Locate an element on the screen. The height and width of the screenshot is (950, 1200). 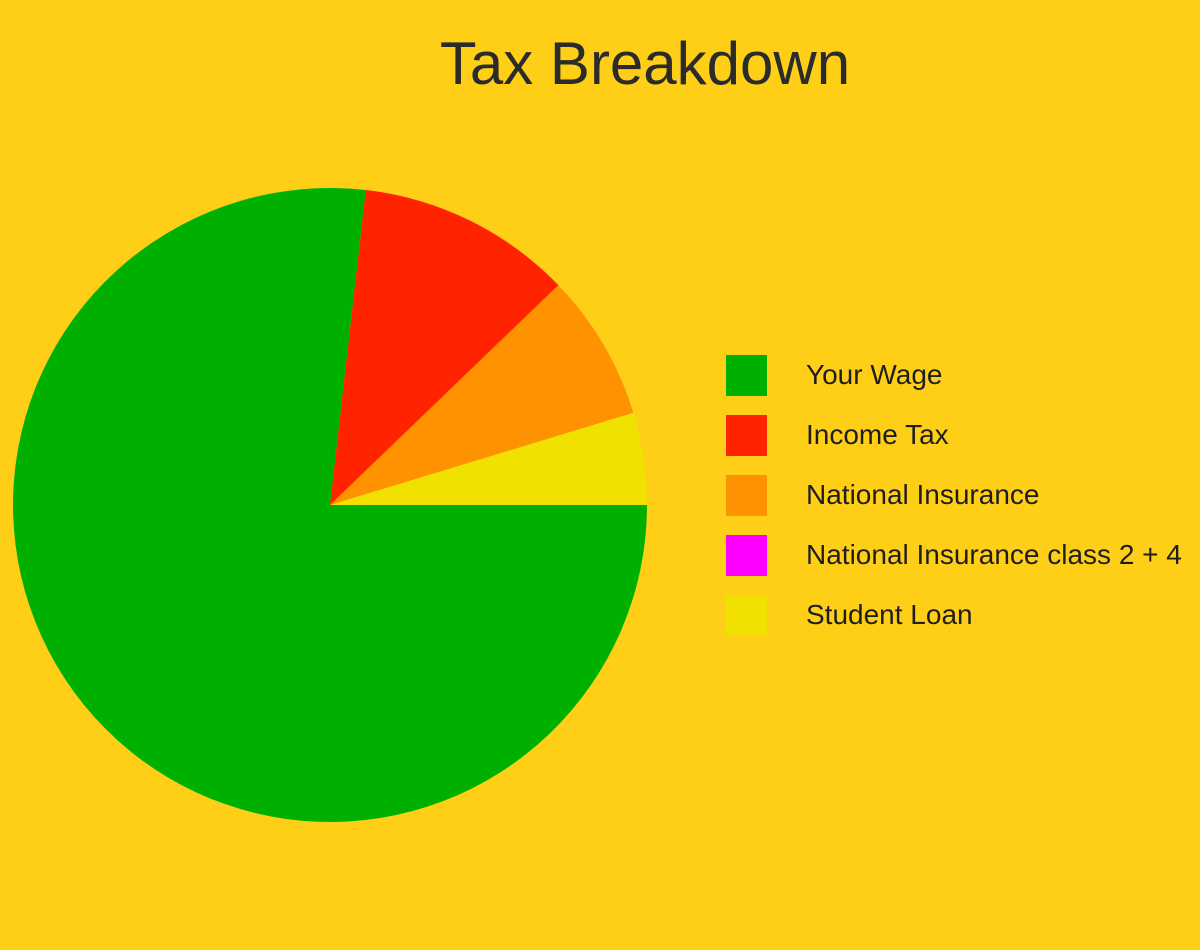
chart-title: Tax Breakdown is located at coordinates (645, 63).